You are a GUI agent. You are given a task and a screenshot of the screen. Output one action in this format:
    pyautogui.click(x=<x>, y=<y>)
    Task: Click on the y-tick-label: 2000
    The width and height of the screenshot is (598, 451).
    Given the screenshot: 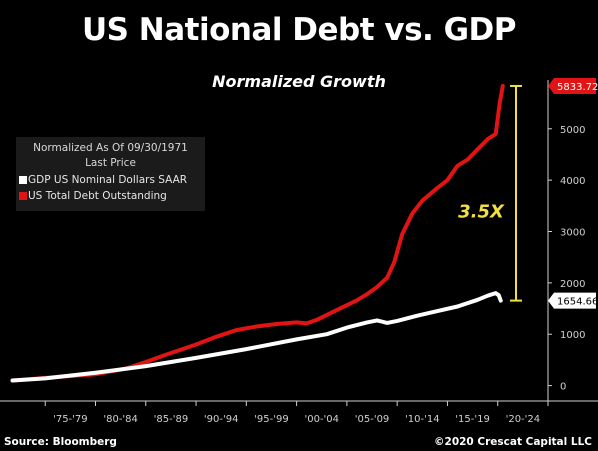 What is the action you would take?
    pyautogui.click(x=572, y=284)
    